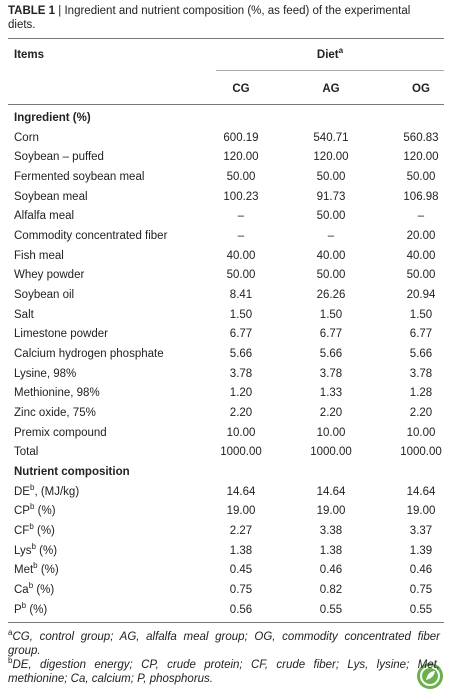 The image size is (451, 696). Describe the element at coordinates (10, 633) in the screenshot. I see `footnote-mark: a` at that location.